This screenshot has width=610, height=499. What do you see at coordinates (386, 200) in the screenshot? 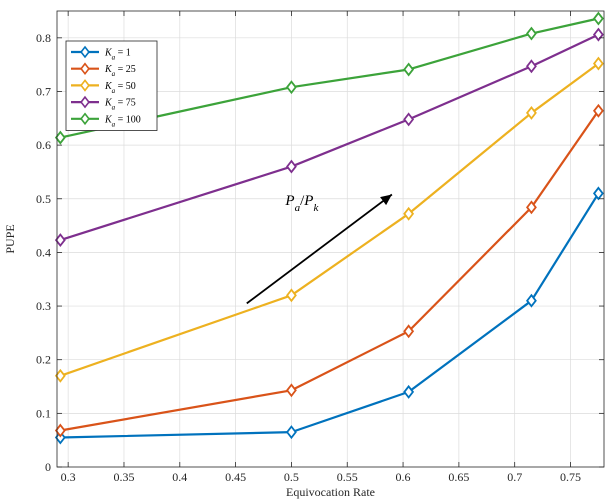
I see `annotation-arrow-head` at bounding box center [386, 200].